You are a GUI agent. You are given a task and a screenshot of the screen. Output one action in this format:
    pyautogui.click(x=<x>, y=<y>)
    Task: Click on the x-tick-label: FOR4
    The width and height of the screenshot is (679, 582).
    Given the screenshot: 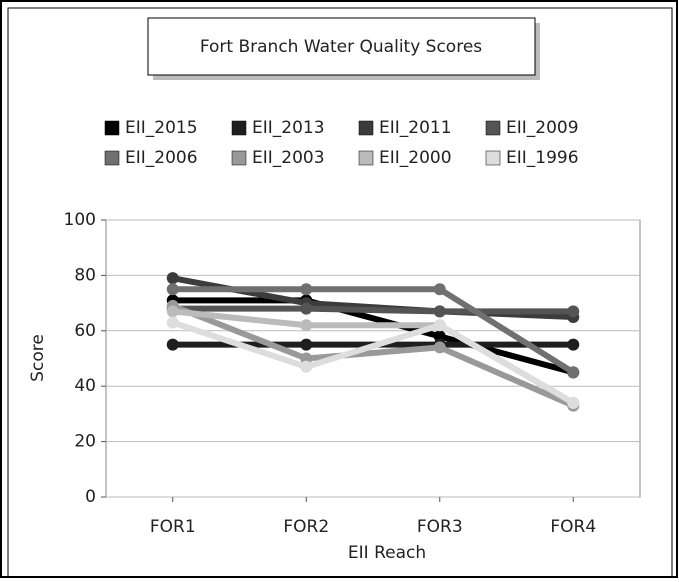 What is the action you would take?
    pyautogui.click(x=573, y=527)
    